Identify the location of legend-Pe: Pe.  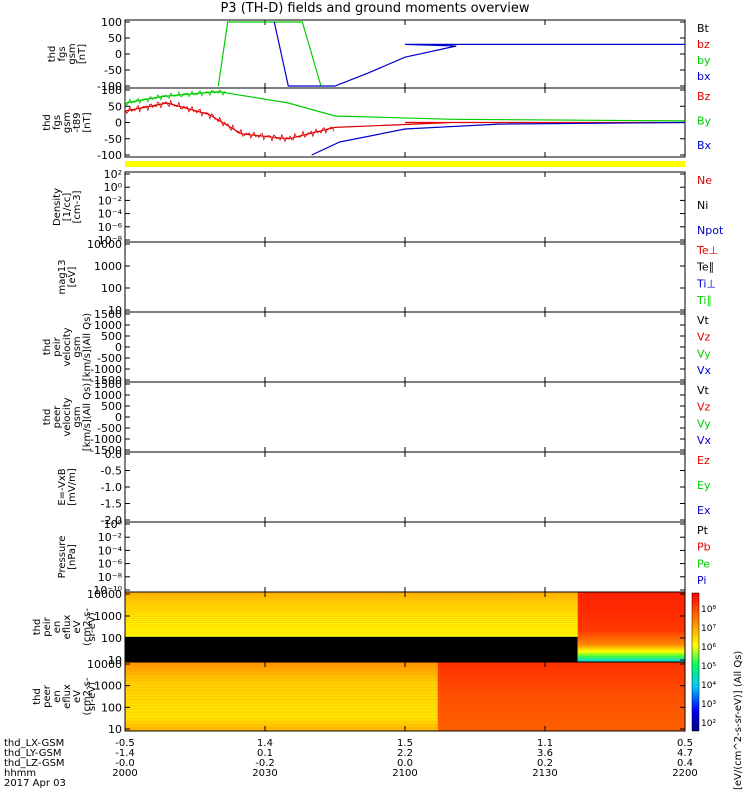
(703, 563).